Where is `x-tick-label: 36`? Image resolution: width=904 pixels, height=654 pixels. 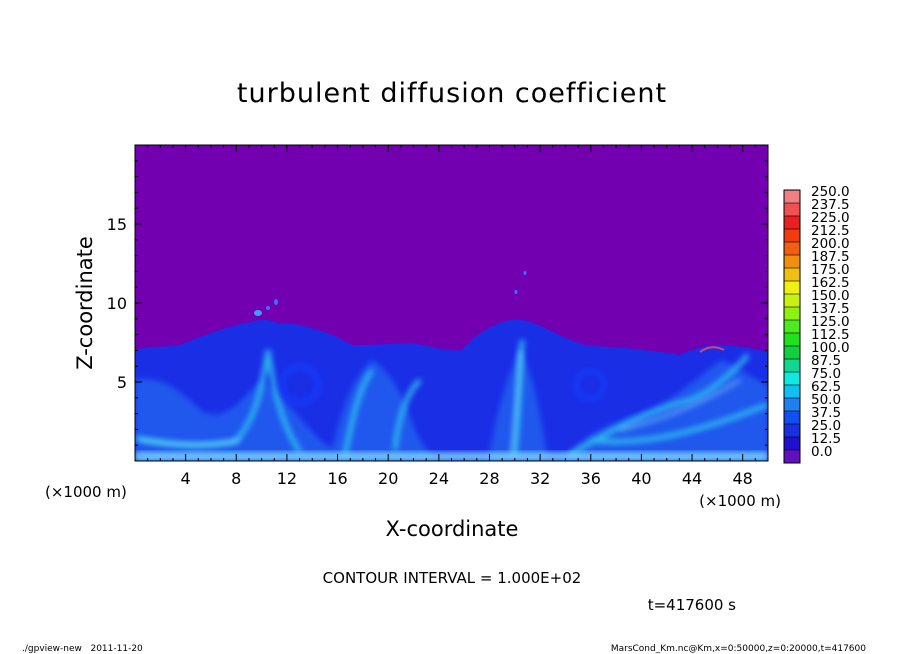 x-tick-label: 36 is located at coordinates (591, 478).